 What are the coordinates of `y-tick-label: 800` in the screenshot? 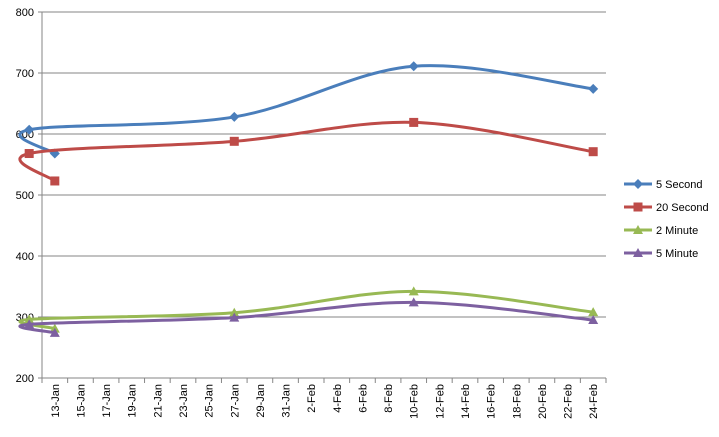 It's located at (25, 13).